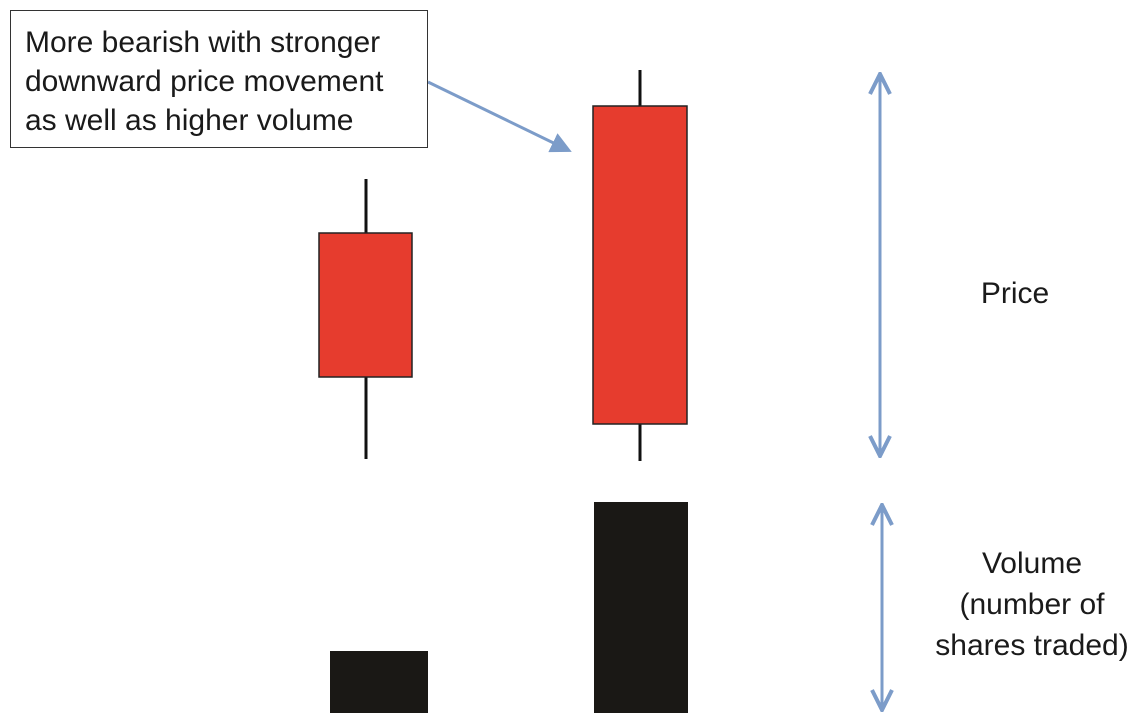 This screenshot has width=1140, height=713. Describe the element at coordinates (1032, 563) in the screenshot. I see `volume-label-line-1: Volume` at that location.